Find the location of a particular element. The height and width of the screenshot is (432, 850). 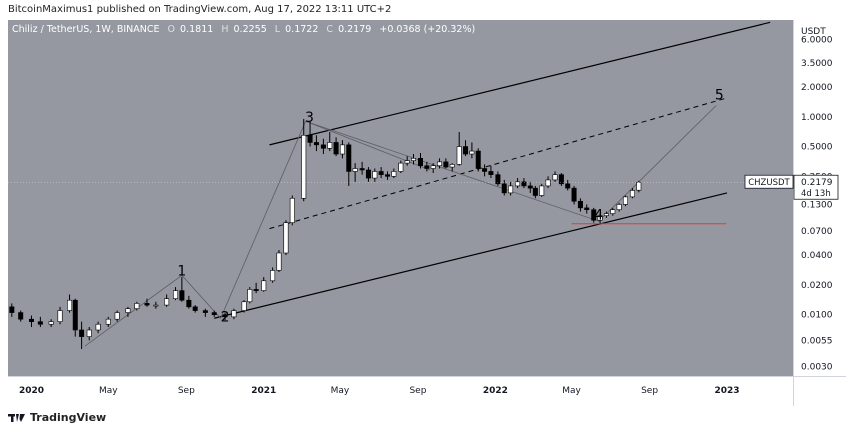

legend-low-label: L is located at coordinates (278, 29).